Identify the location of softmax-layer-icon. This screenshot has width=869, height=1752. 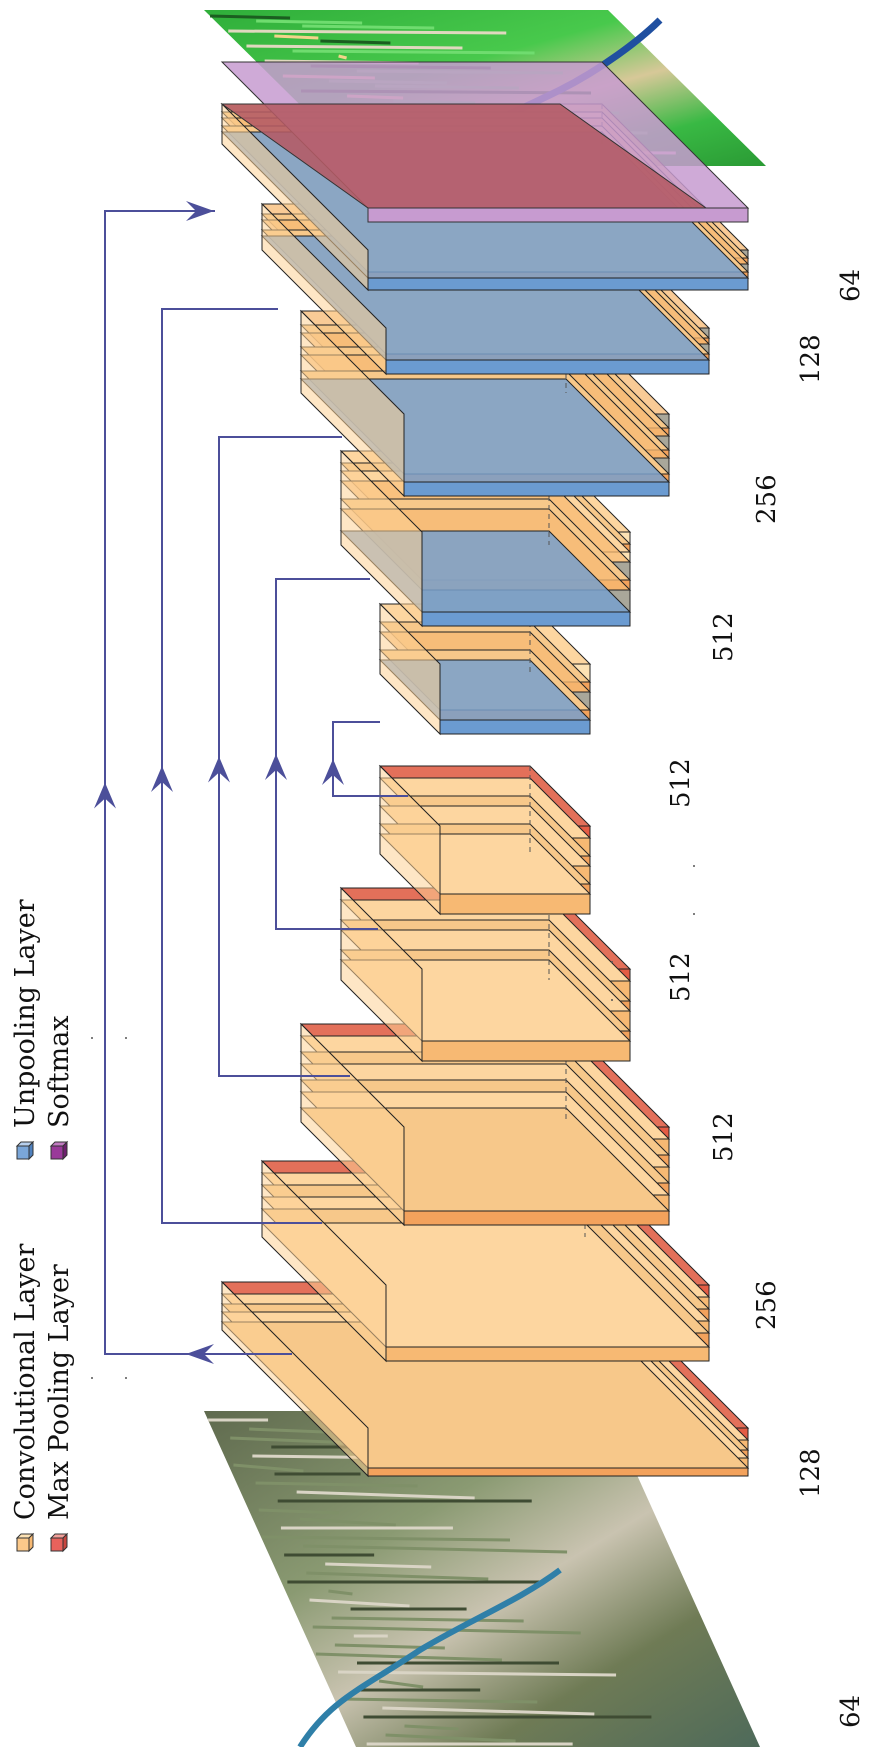
(59, 1153).